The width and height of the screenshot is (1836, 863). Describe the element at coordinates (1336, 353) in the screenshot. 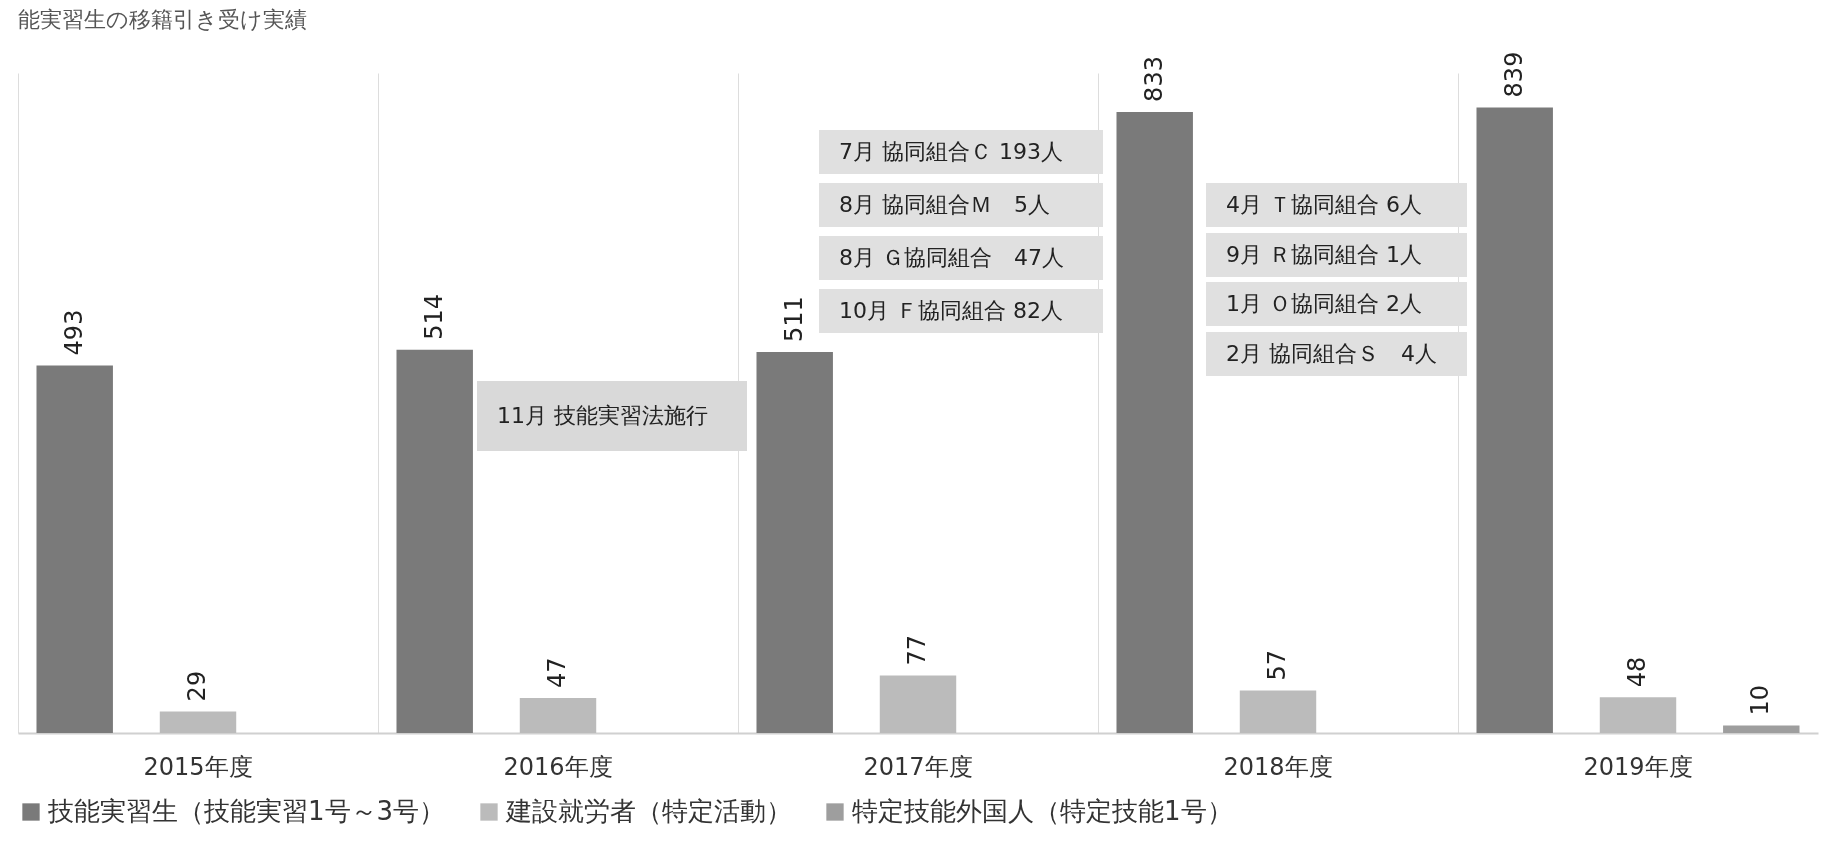

I see `callout-box: 2月 協同組合Ｓ 4人` at that location.